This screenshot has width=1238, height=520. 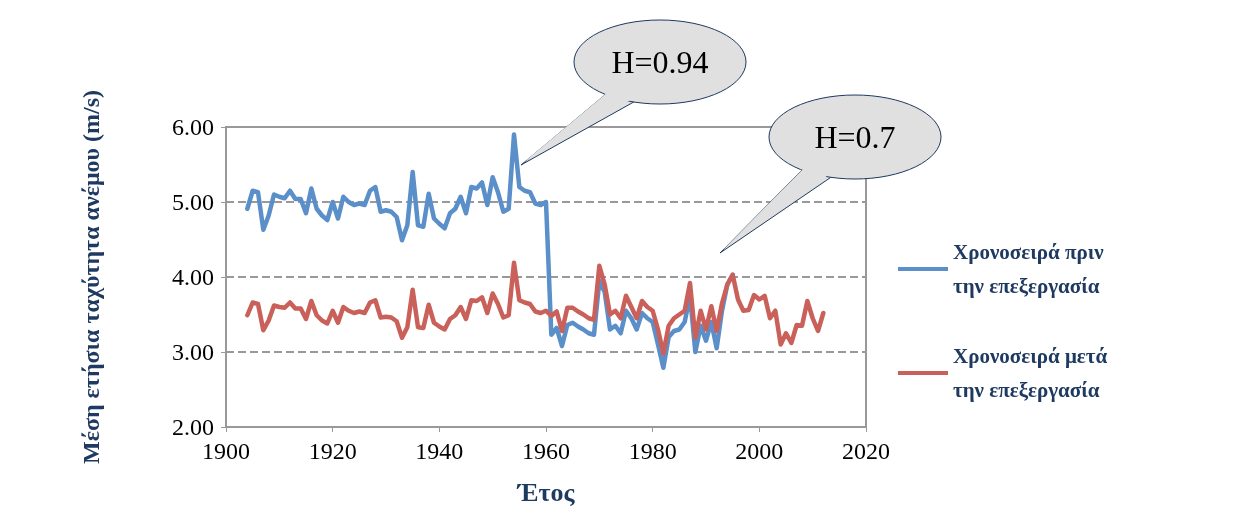 I want to click on x-tick-label: 1980, so click(x=652, y=451).